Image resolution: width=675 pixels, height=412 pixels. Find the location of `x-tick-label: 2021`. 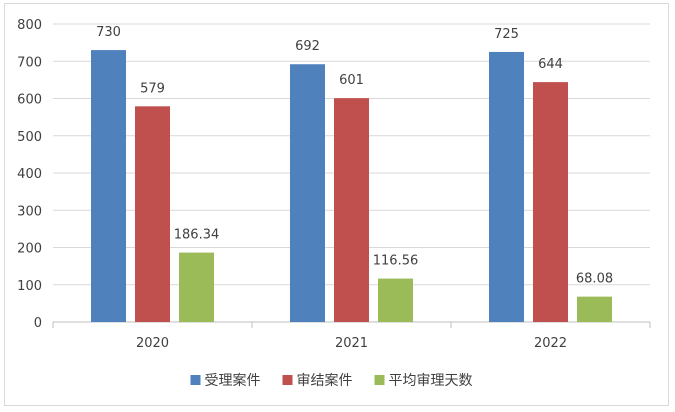

x-tick-label: 2021 is located at coordinates (351, 343).